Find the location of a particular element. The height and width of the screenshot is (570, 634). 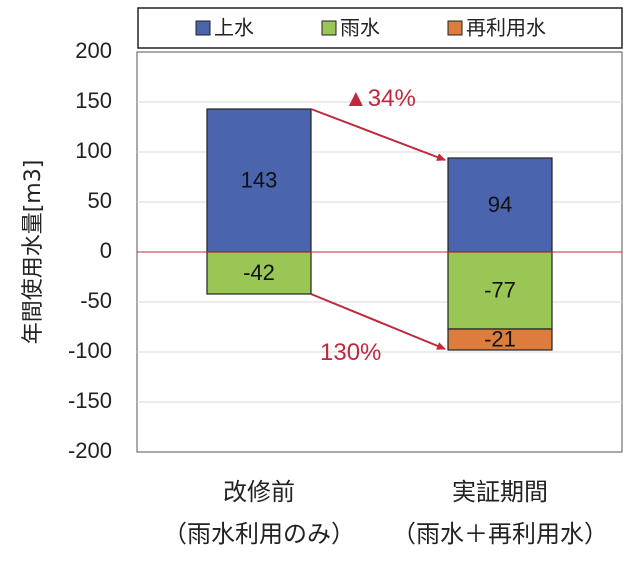

legend-label: 再利用水 is located at coordinates (506, 28).